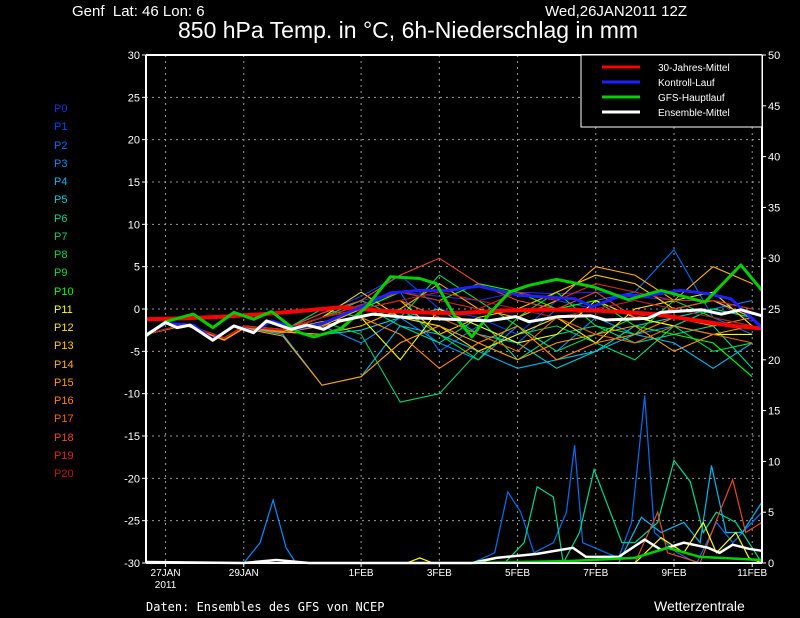  What do you see at coordinates (774, 208) in the screenshot?
I see `y-tick-label-right: 35` at bounding box center [774, 208].